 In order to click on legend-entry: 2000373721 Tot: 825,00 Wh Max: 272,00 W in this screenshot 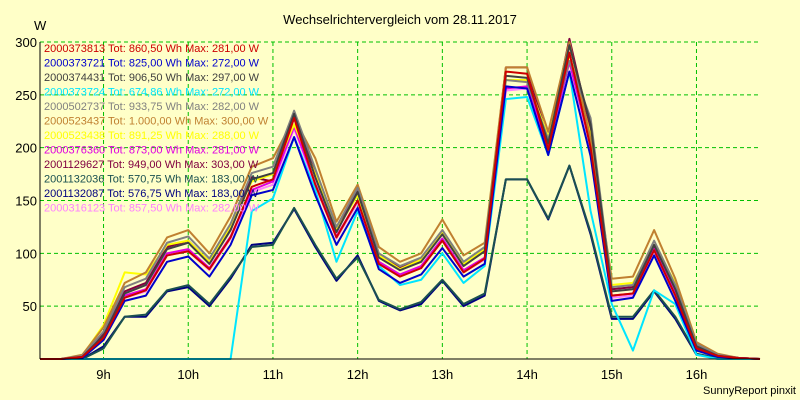, I will do `click(152, 64)`.